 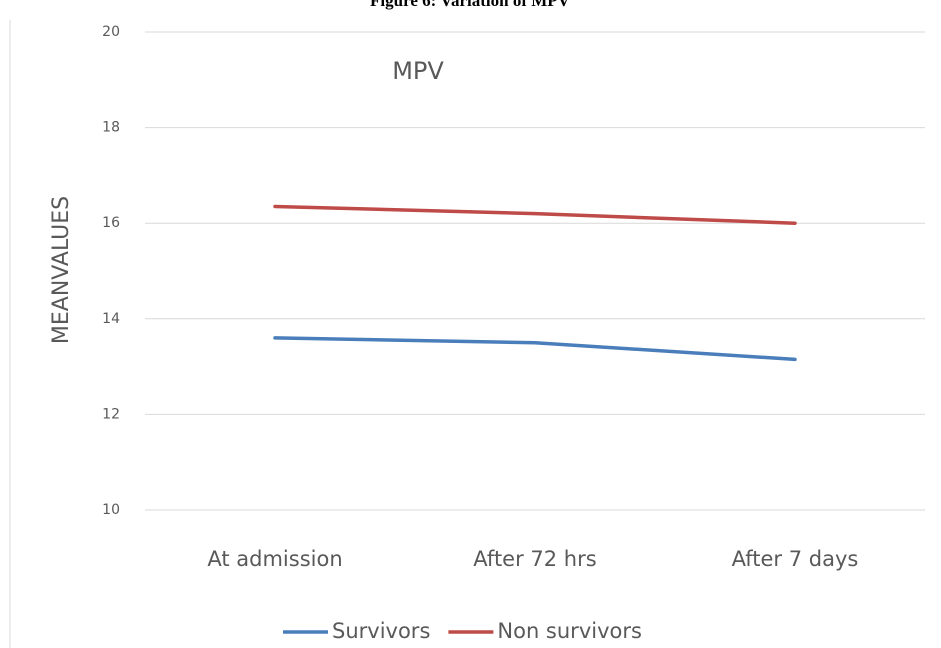 I want to click on x-tick-label: After 72 hrs, so click(x=534, y=559).